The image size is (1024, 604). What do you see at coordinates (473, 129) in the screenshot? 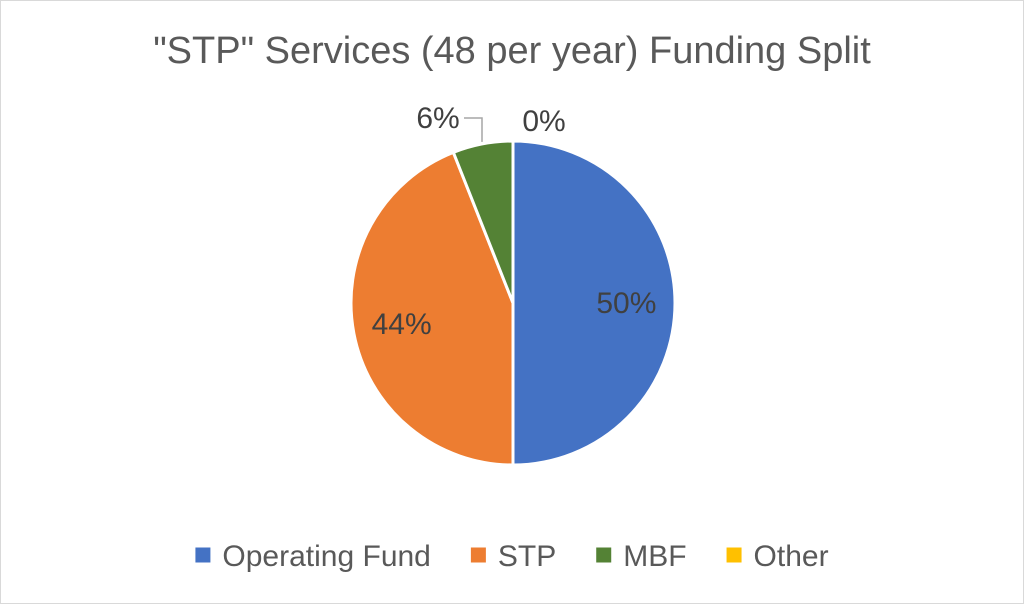
I see `leader-line-mbf` at bounding box center [473, 129].